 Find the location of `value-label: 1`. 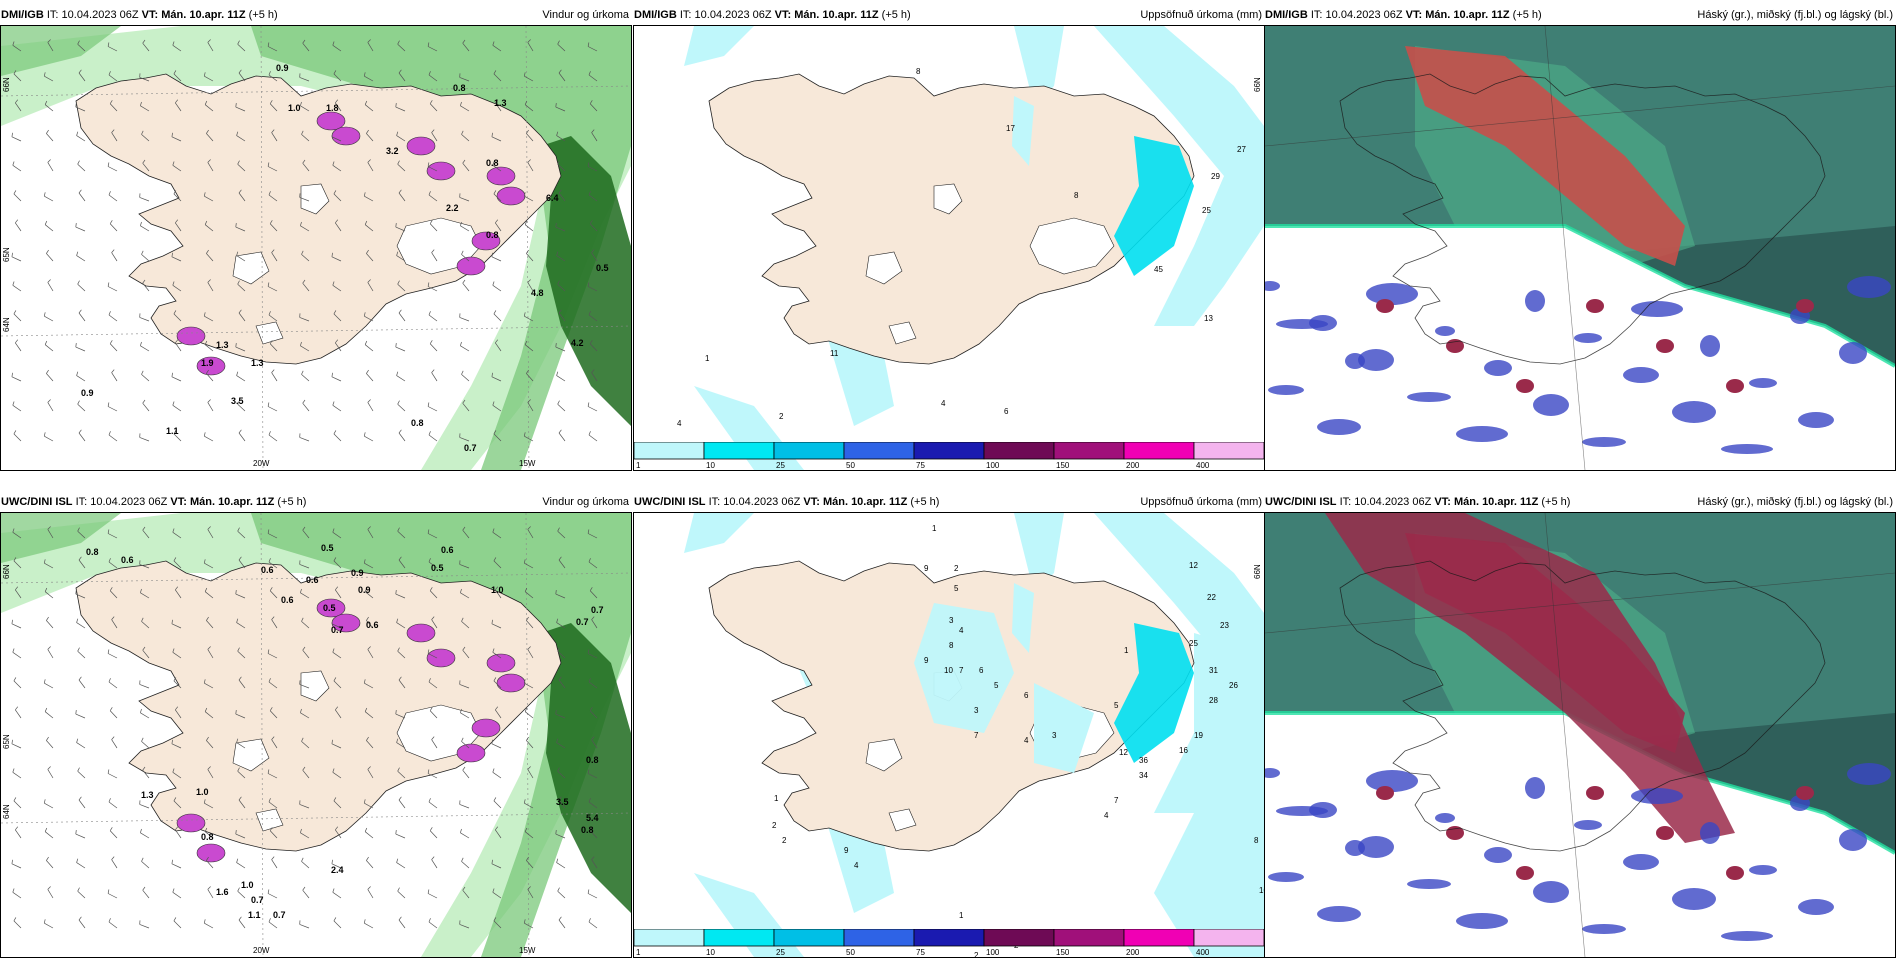

value-label: 1 is located at coordinates (934, 528).